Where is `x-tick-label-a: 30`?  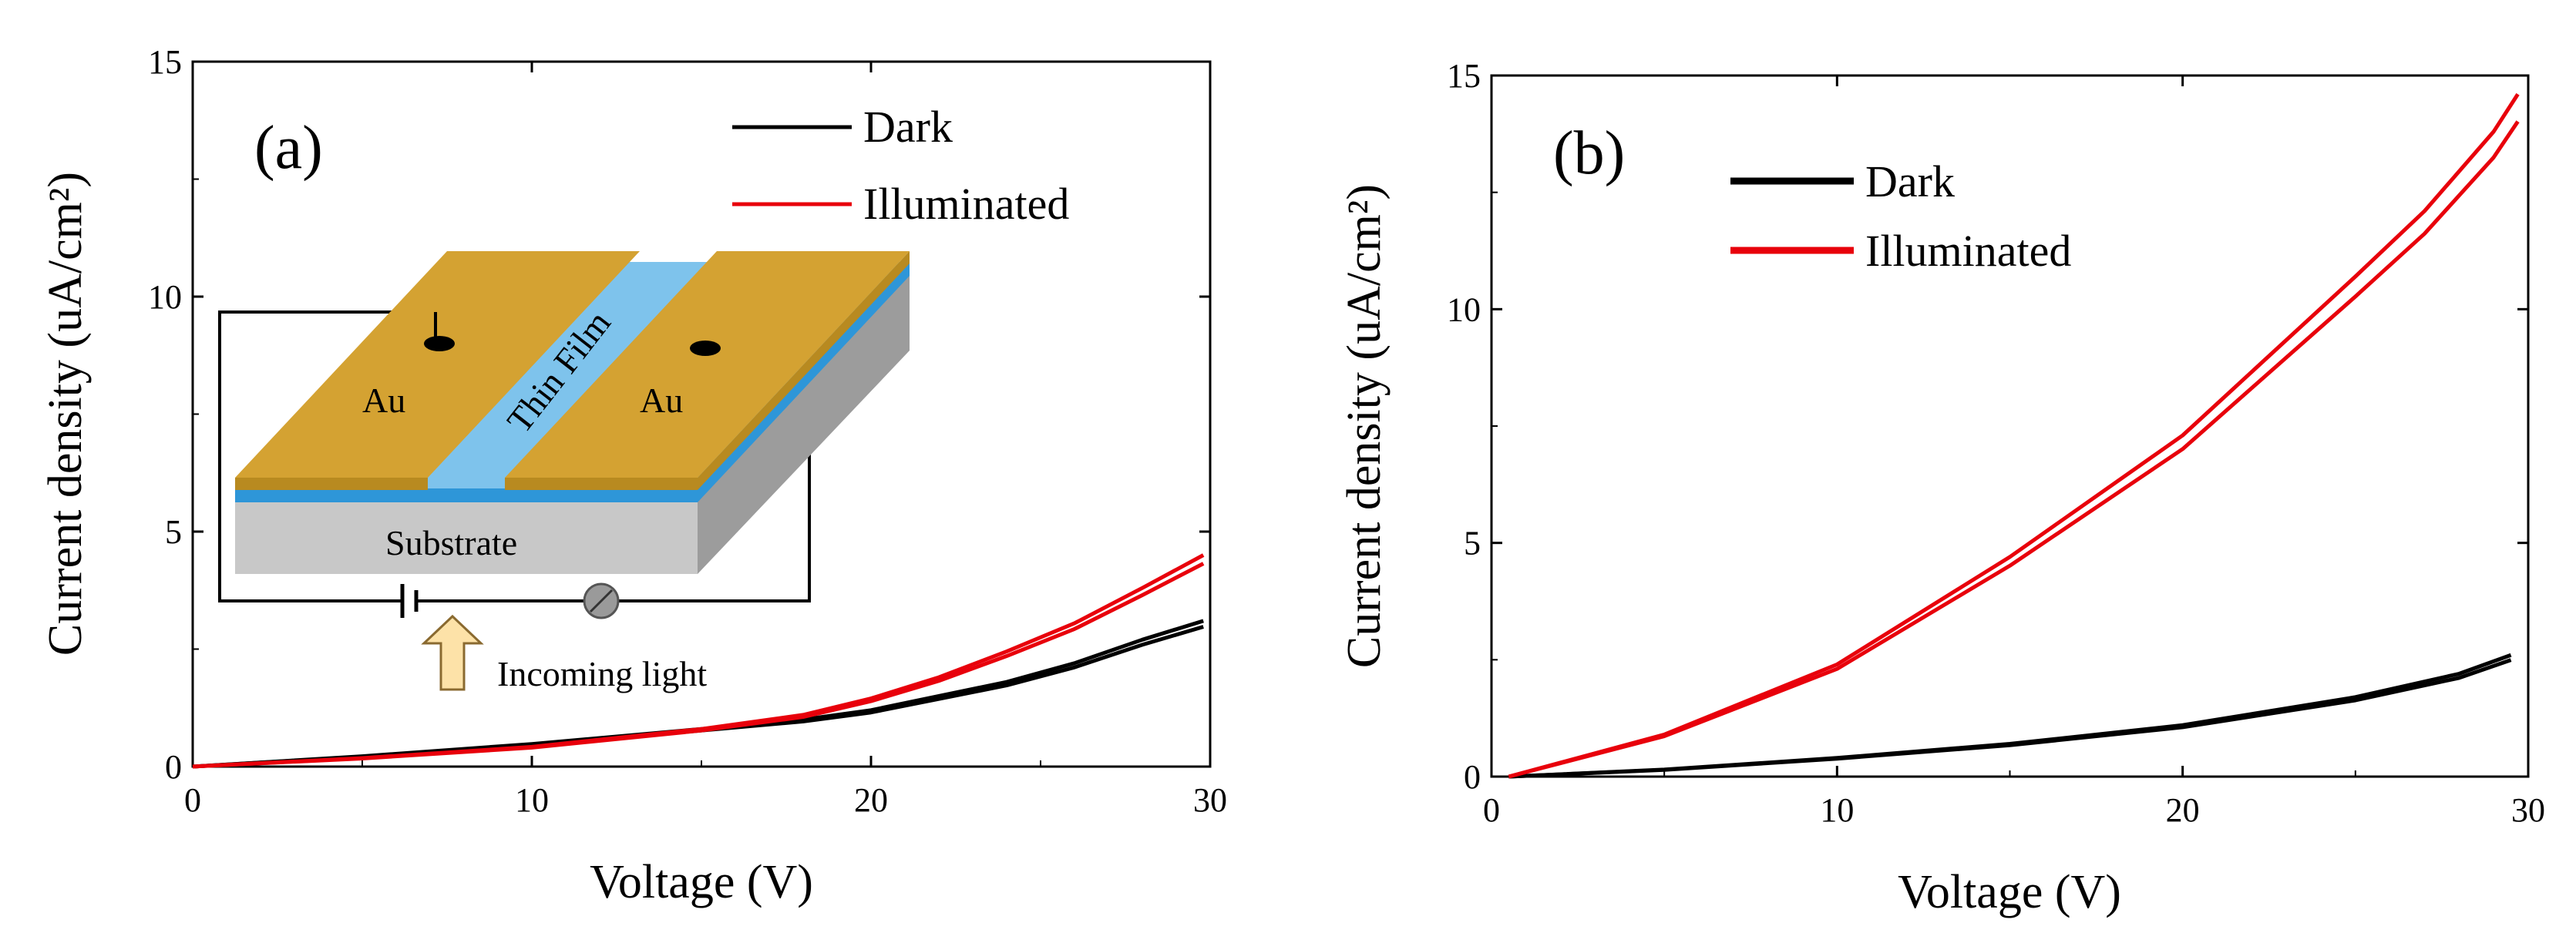 x-tick-label-a: 30 is located at coordinates (1210, 800).